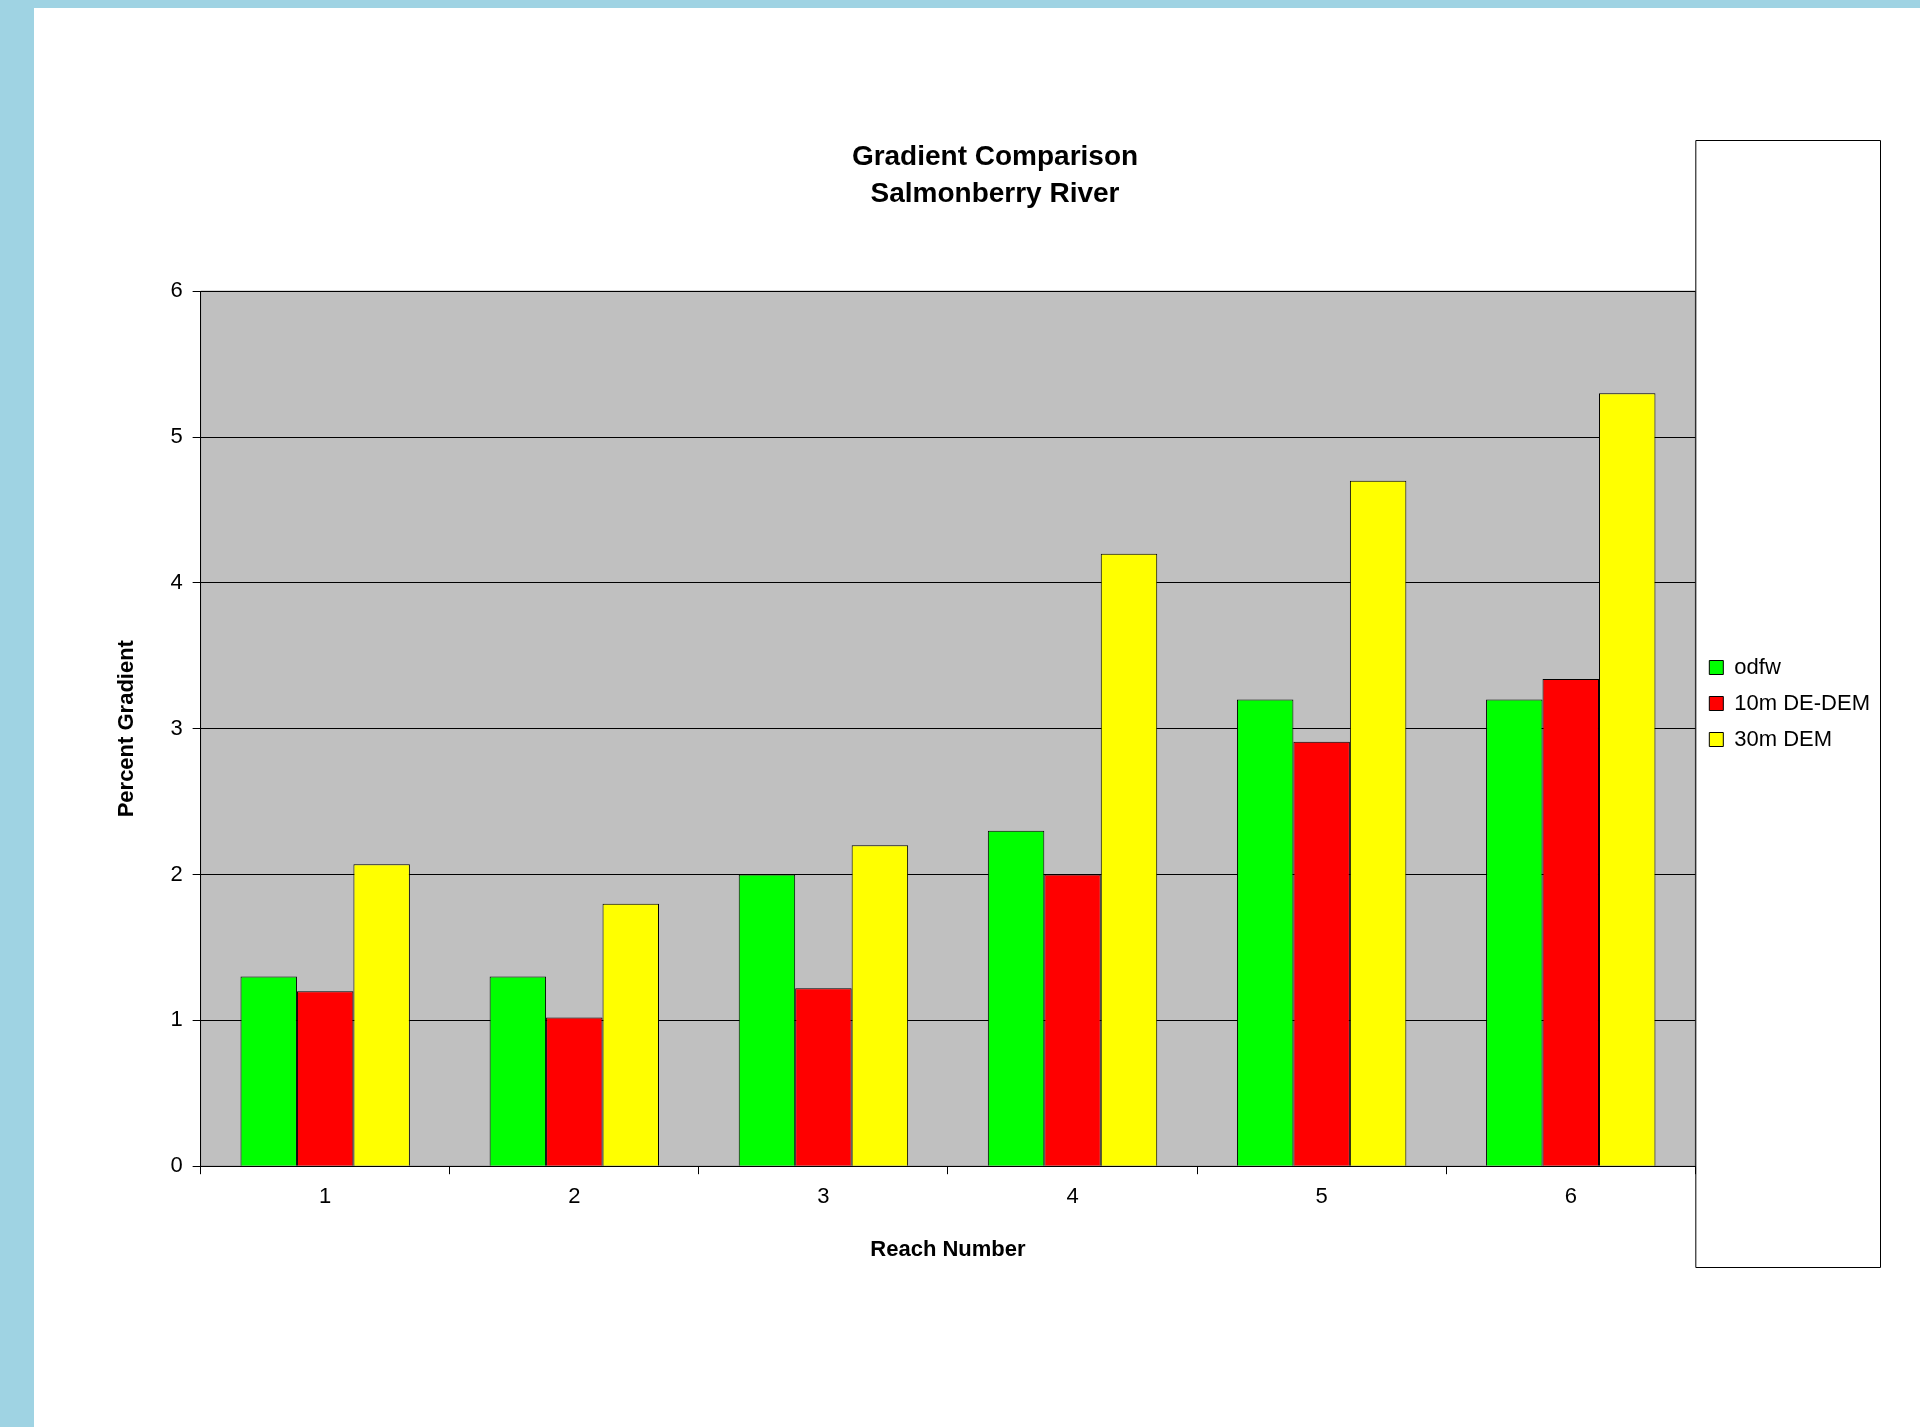  Describe the element at coordinates (948, 1248) in the screenshot. I see `x-axis-title: Reach Number` at that location.